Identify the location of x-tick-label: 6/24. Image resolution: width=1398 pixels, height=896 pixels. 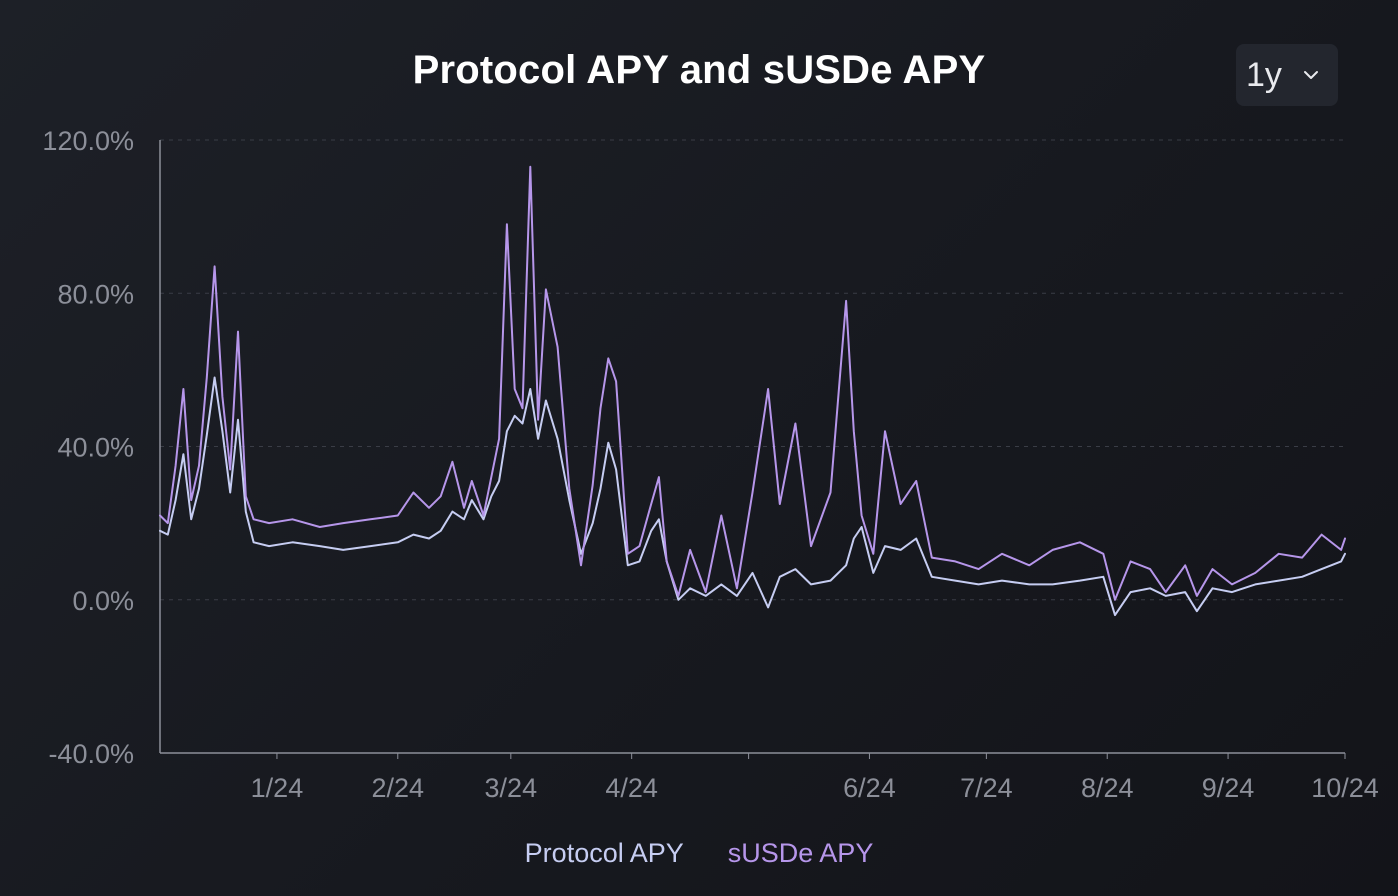
(869, 788).